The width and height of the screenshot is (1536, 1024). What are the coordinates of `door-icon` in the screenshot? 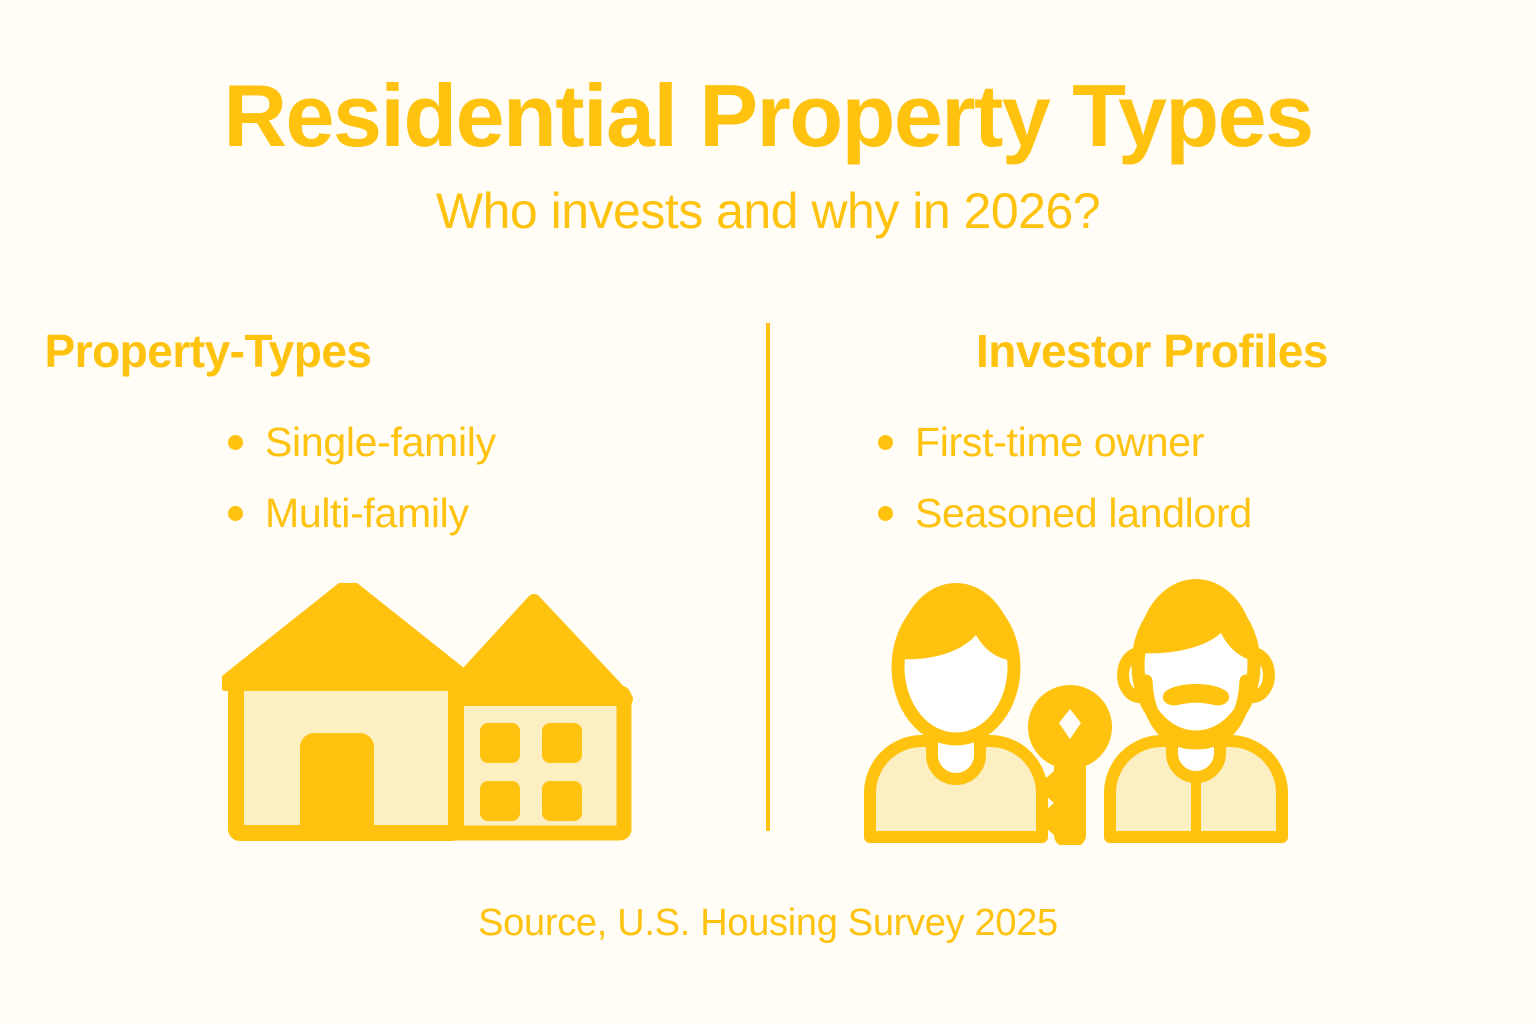 It's located at (337, 783).